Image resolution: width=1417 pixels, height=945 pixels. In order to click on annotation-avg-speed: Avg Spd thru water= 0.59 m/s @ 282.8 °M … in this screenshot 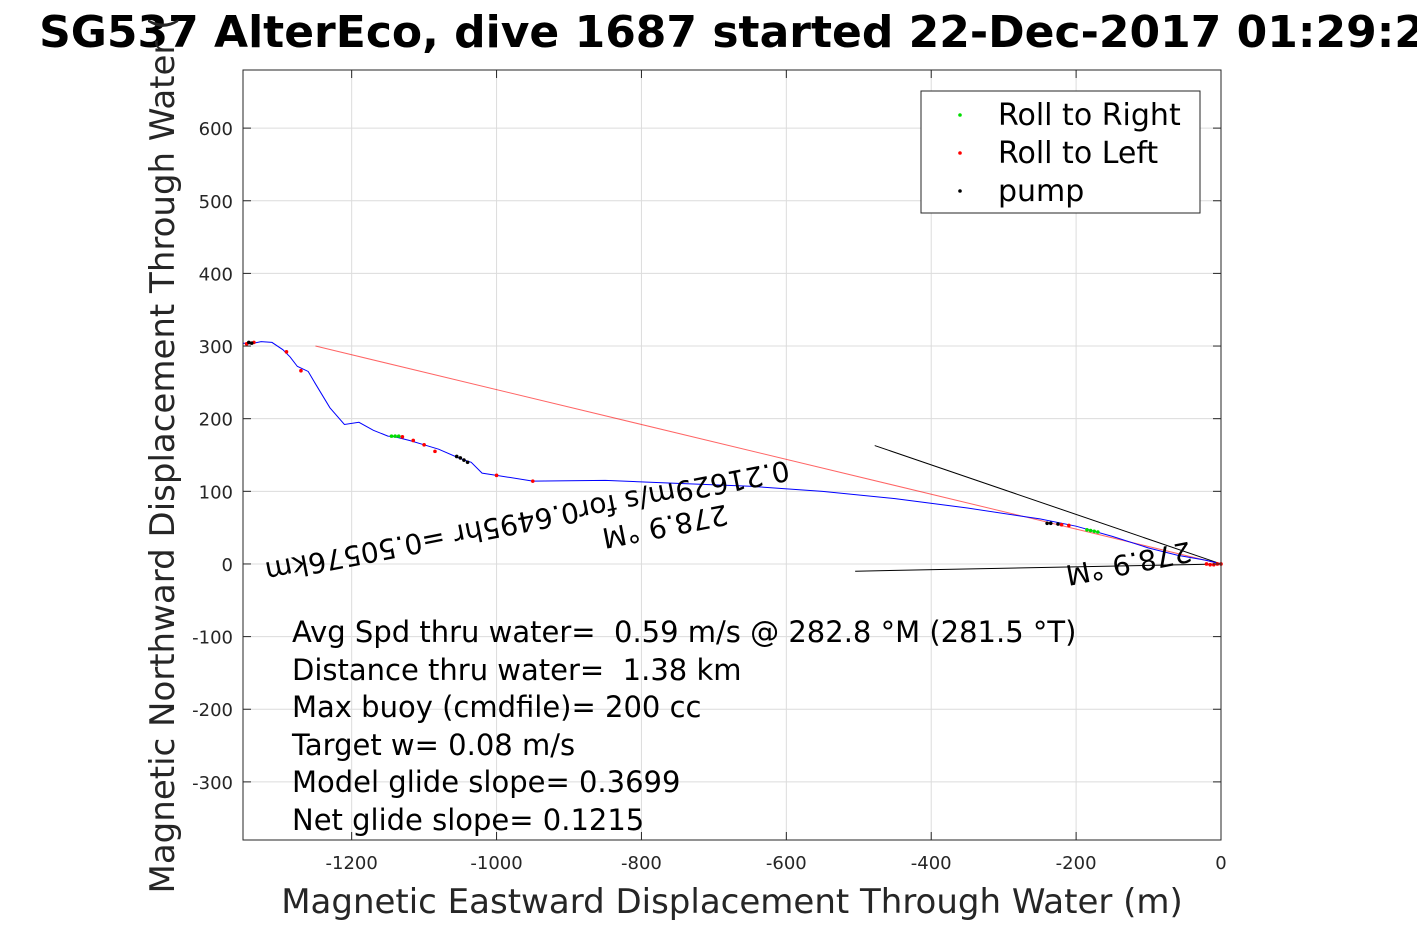, I will do `click(684, 632)`.